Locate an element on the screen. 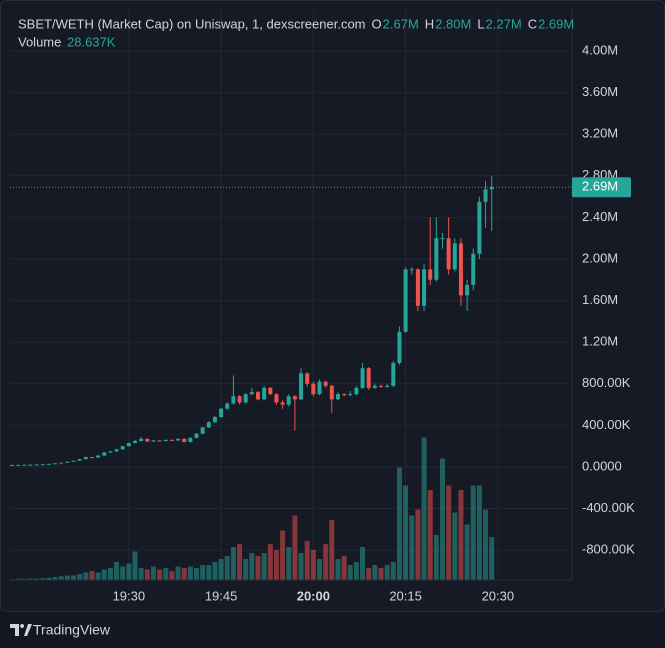 The width and height of the screenshot is (665, 648). x-tick-label: 20:00 is located at coordinates (313, 595).